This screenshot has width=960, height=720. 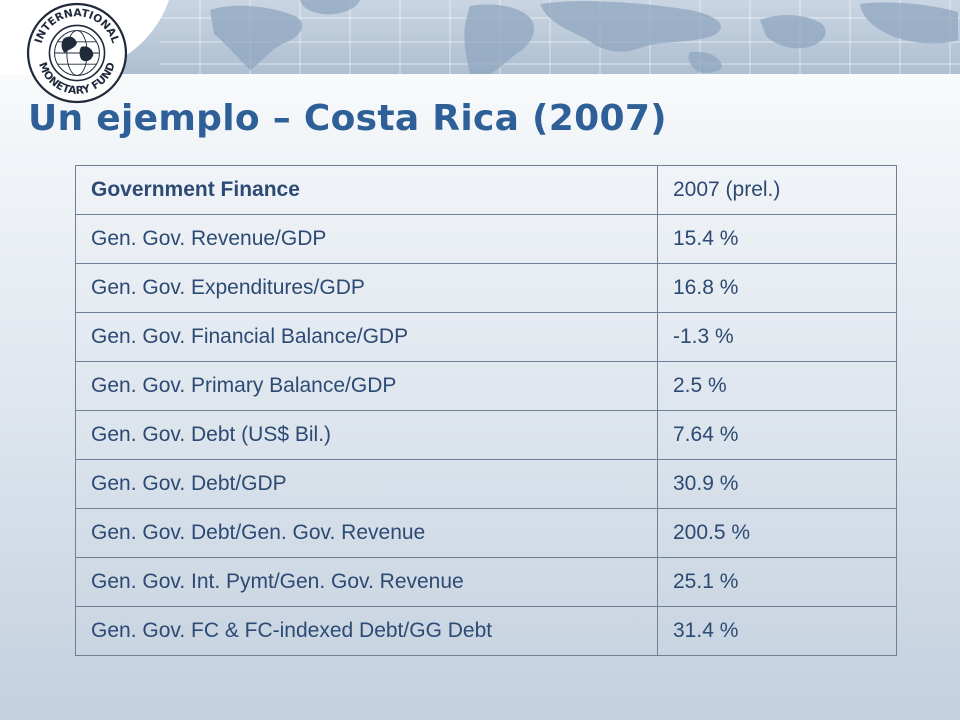 What do you see at coordinates (777, 386) in the screenshot?
I see `row-value: 2.5 %` at bounding box center [777, 386].